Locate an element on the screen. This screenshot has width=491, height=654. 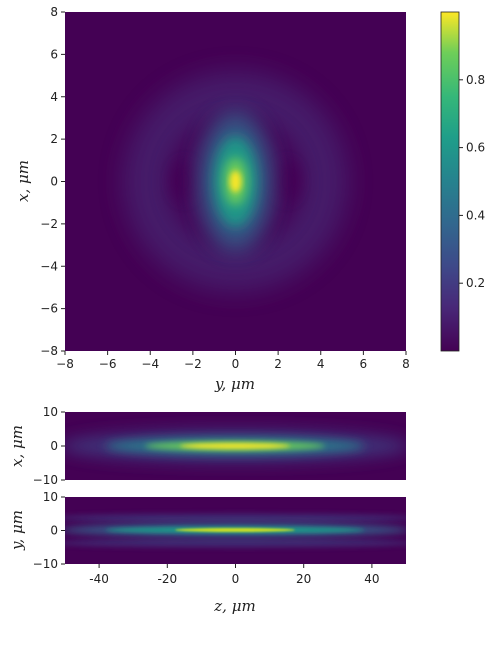
top-x-tick-label: −4 is located at coordinates (150, 364).